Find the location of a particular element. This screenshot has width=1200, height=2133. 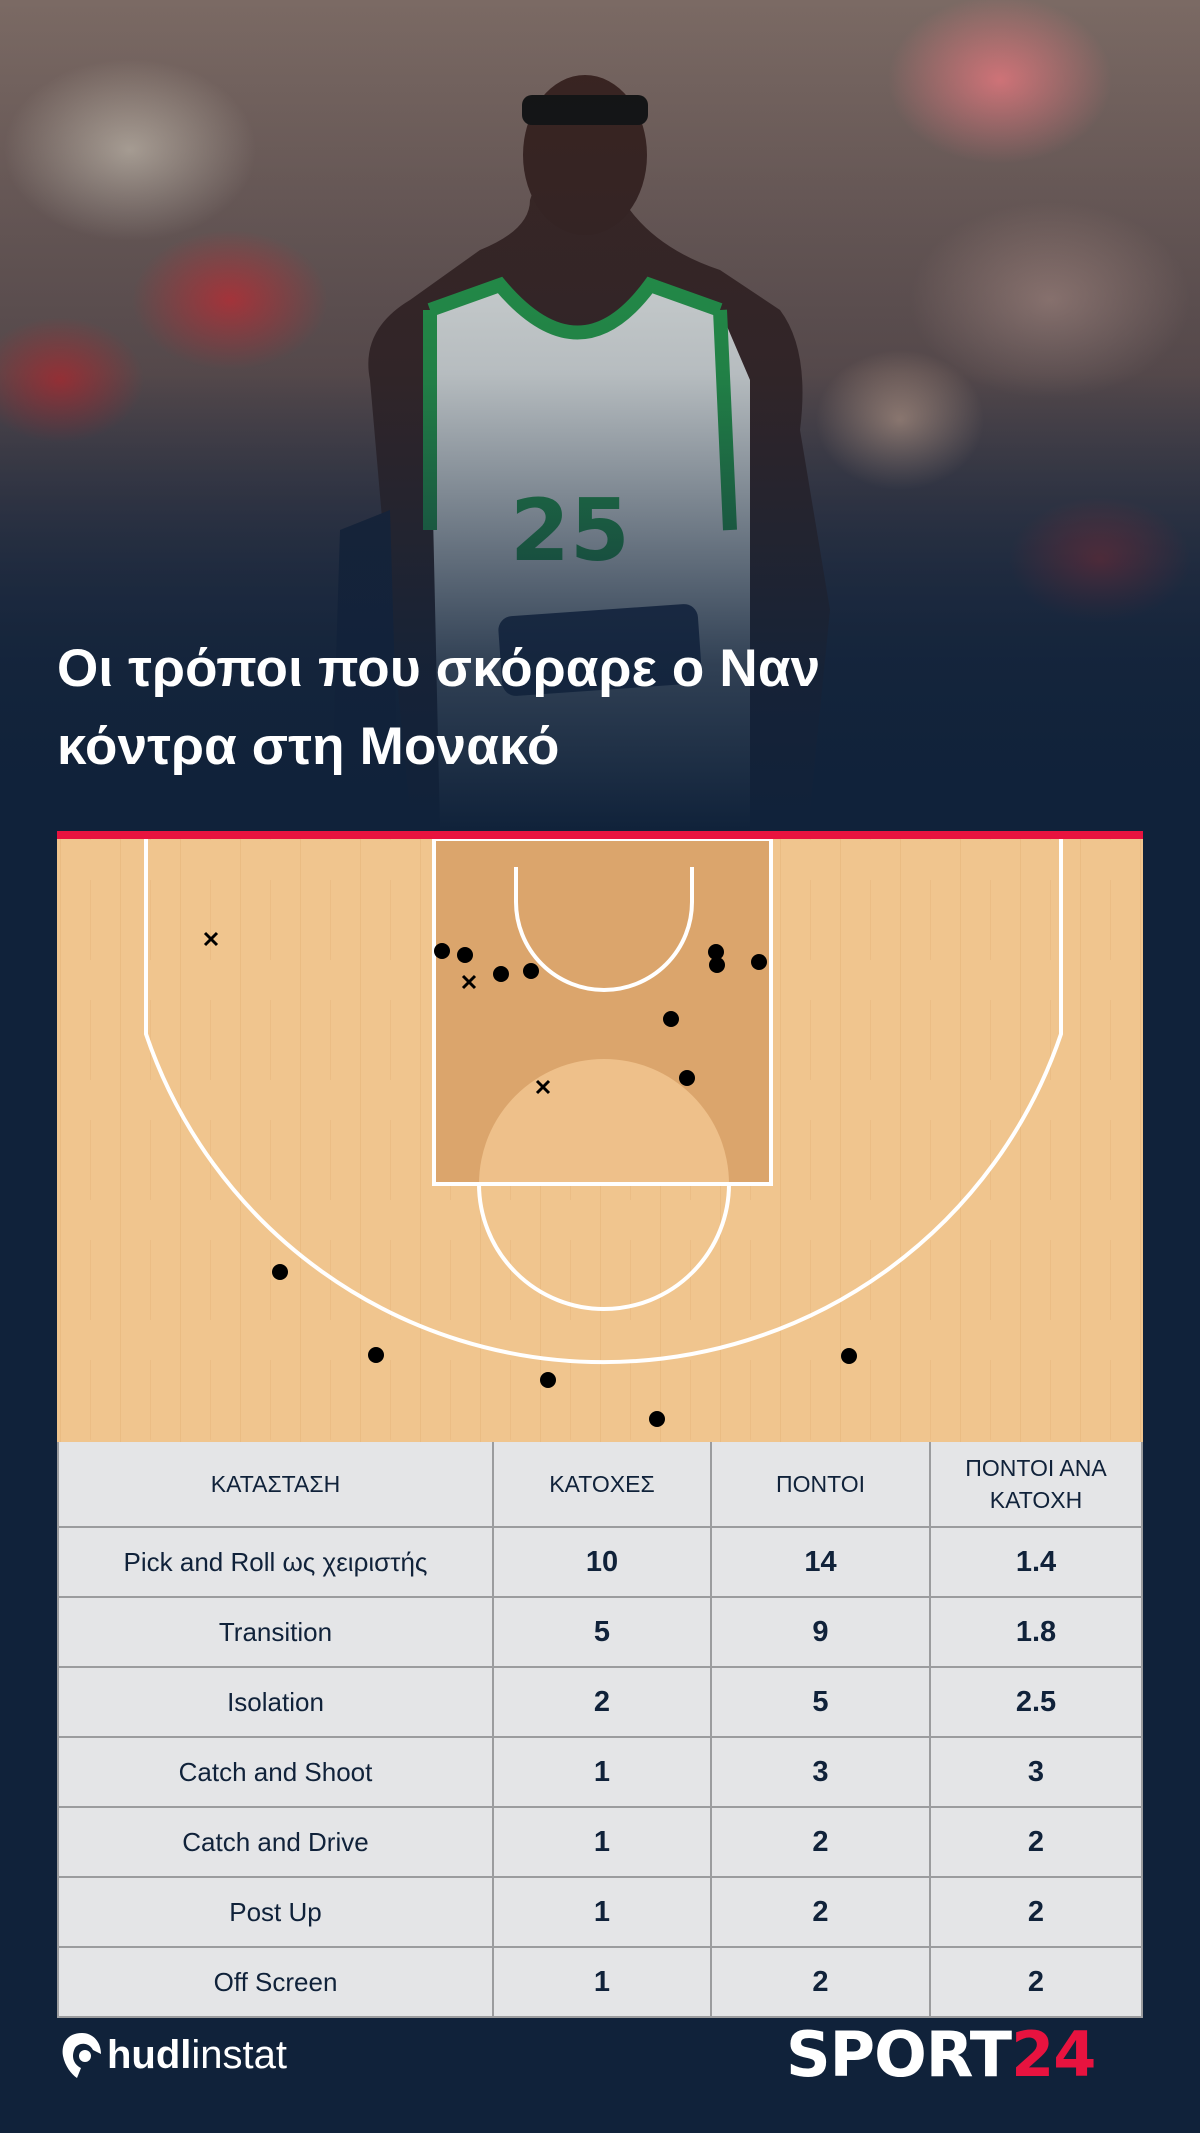

hudl-instat-logo: hudl instat is located at coordinates (172, 2055).